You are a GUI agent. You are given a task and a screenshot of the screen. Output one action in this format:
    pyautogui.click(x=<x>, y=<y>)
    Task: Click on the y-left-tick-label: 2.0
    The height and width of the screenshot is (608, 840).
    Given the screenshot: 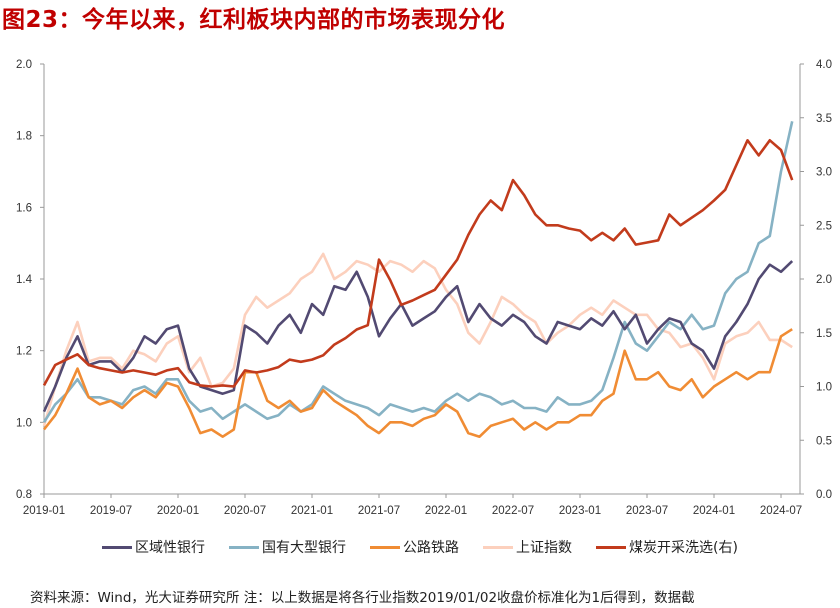 What is the action you would take?
    pyautogui.click(x=24, y=65)
    